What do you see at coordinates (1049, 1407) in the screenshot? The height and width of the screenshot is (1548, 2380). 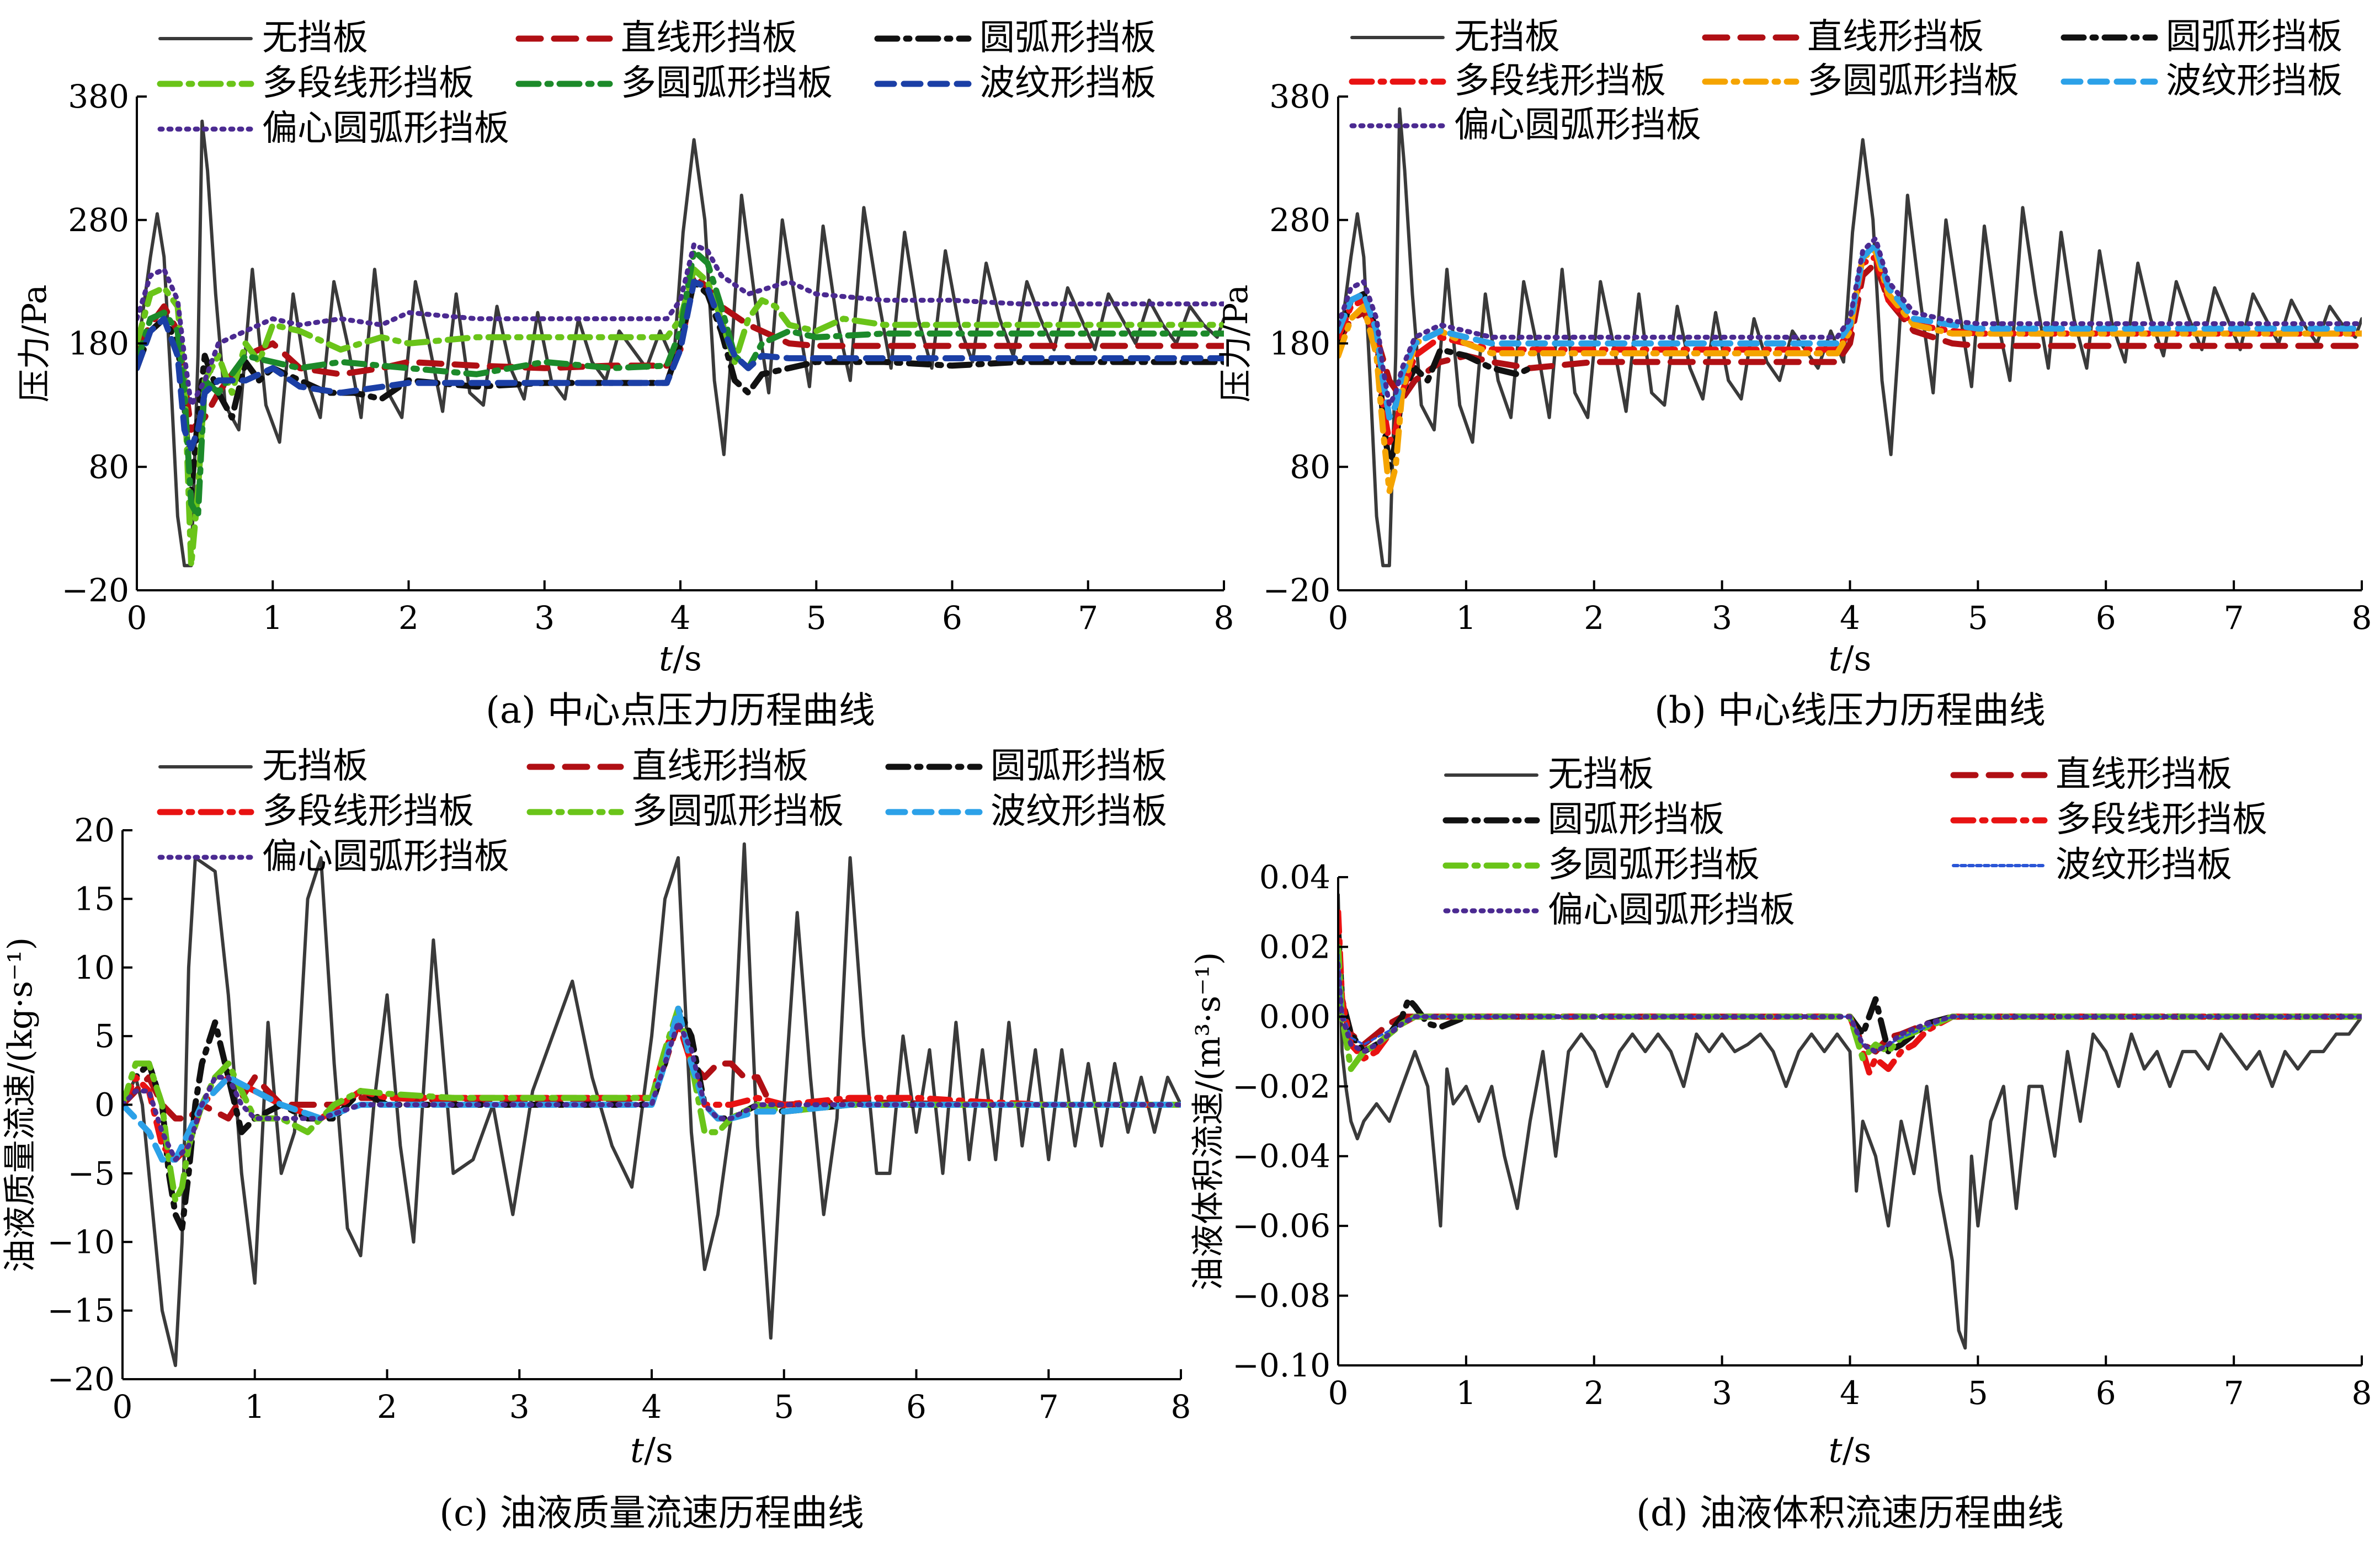 I see `x-tick-label: 7` at bounding box center [1049, 1407].